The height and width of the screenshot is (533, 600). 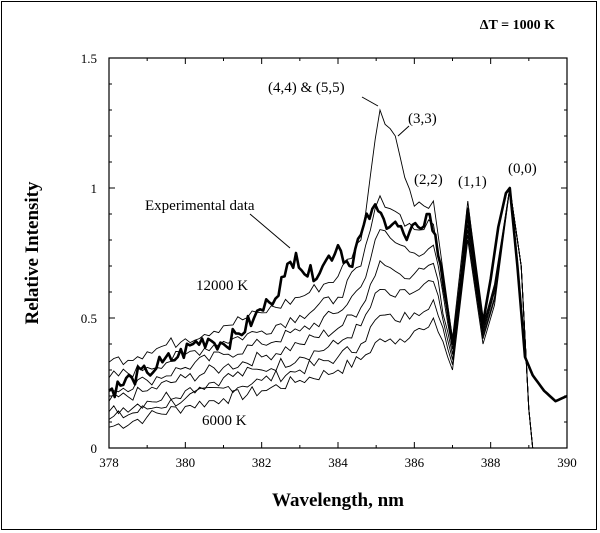 What do you see at coordinates (338, 462) in the screenshot?
I see `x-tick-label: 384` at bounding box center [338, 462].